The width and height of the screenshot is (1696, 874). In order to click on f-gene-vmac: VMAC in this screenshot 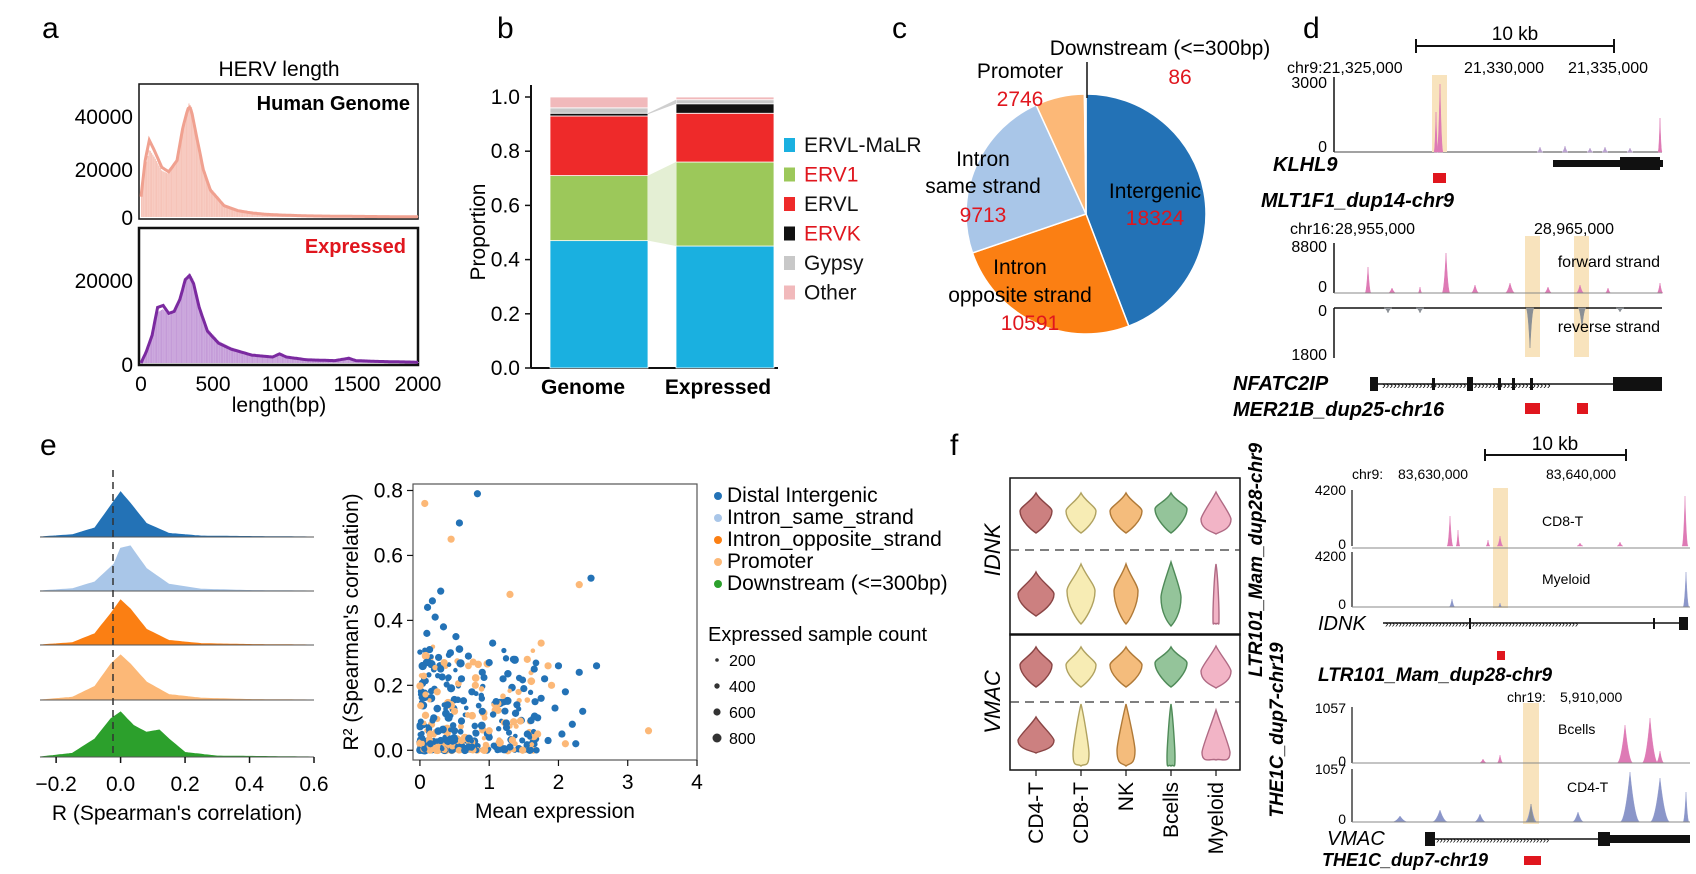, I will do `click(992, 702)`.